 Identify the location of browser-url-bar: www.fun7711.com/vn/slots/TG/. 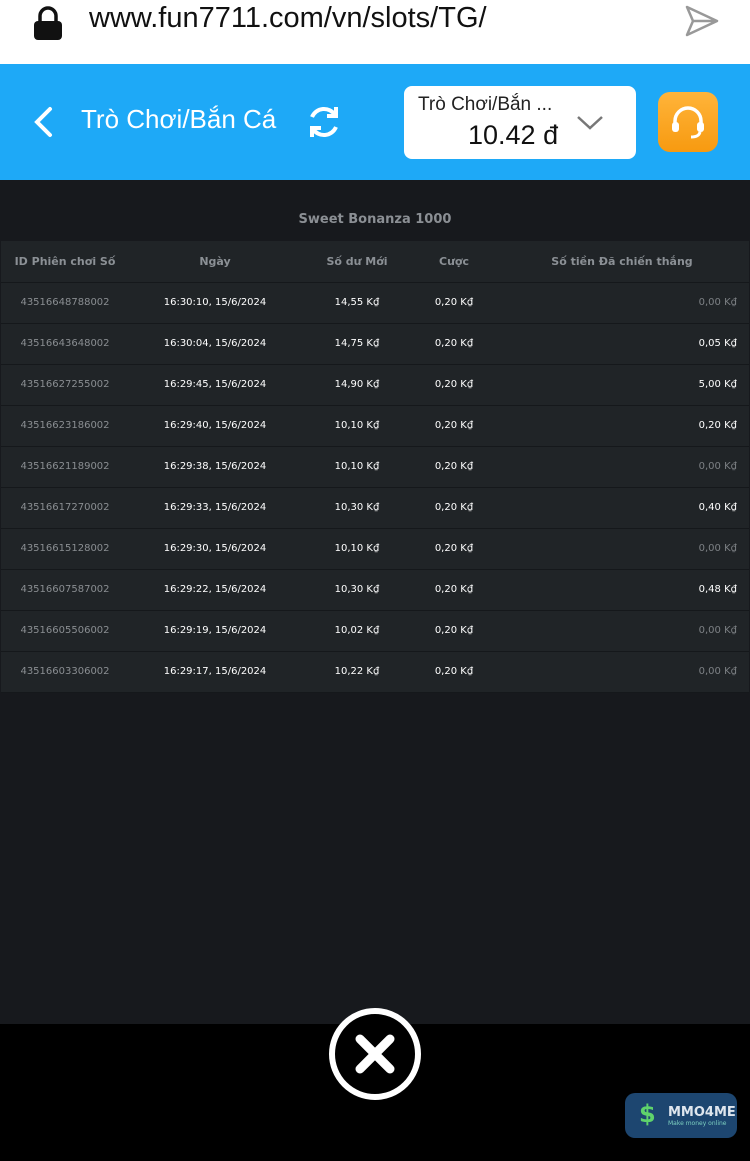
(375, 32).